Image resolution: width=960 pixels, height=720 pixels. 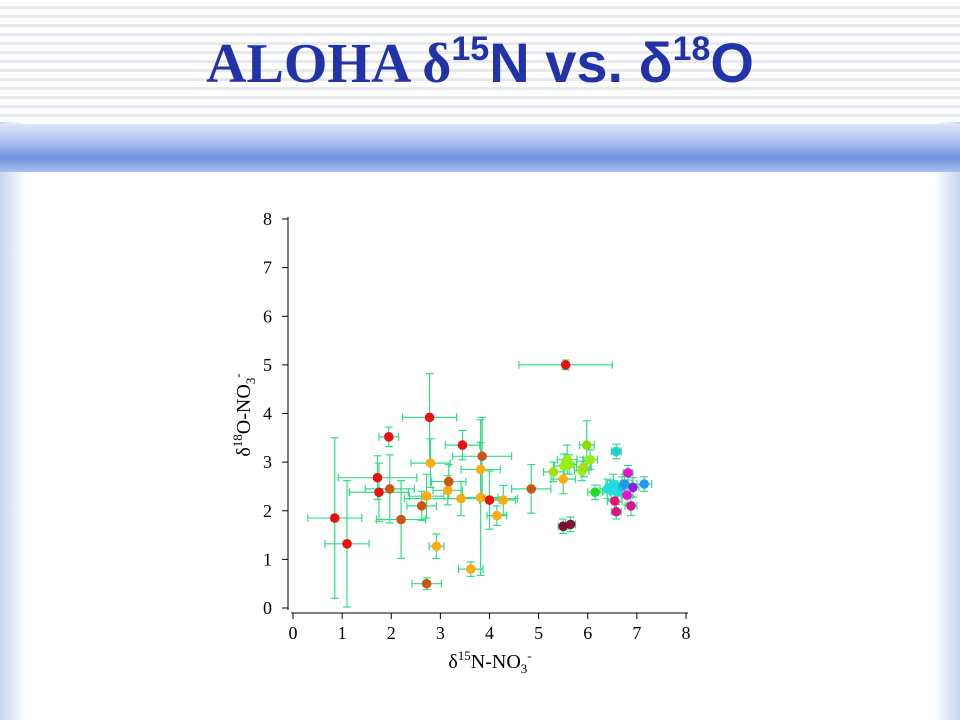 What do you see at coordinates (587, 633) in the screenshot?
I see `x-tick-label: 6` at bounding box center [587, 633].